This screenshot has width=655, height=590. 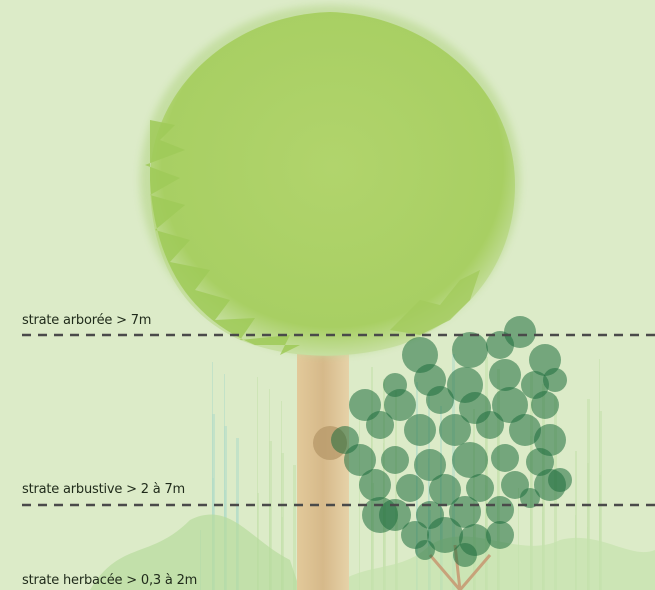 What do you see at coordinates (87, 320) in the screenshot?
I see `stratum-label-arboree: strate arborée > 7m` at bounding box center [87, 320].